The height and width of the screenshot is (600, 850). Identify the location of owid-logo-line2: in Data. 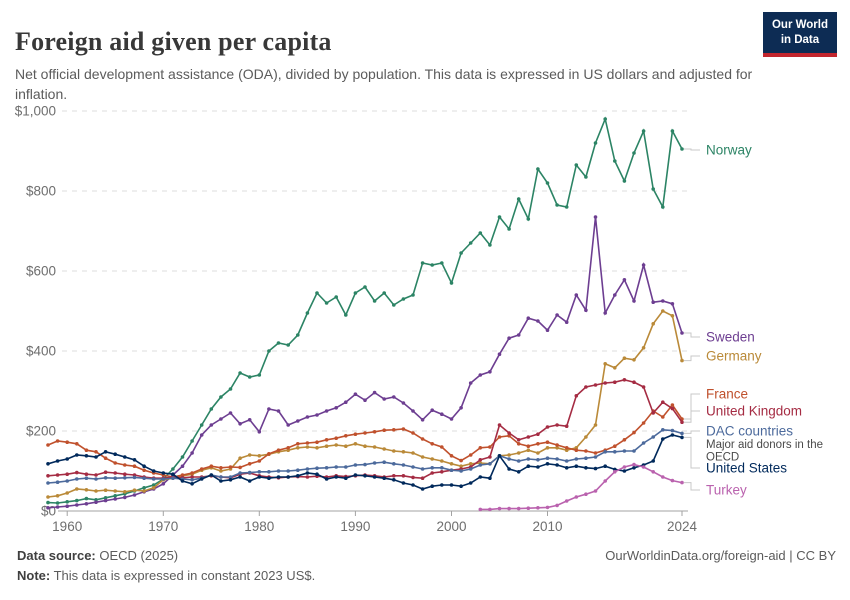
(800, 39).